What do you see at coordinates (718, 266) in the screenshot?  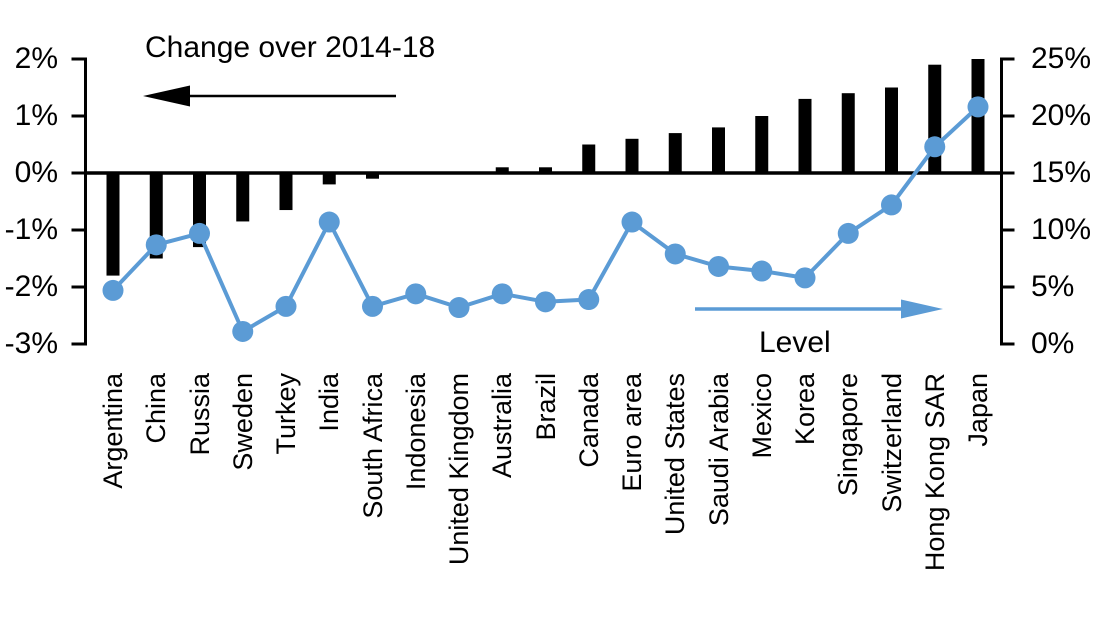 I see `level-marker-saudi-arabia` at bounding box center [718, 266].